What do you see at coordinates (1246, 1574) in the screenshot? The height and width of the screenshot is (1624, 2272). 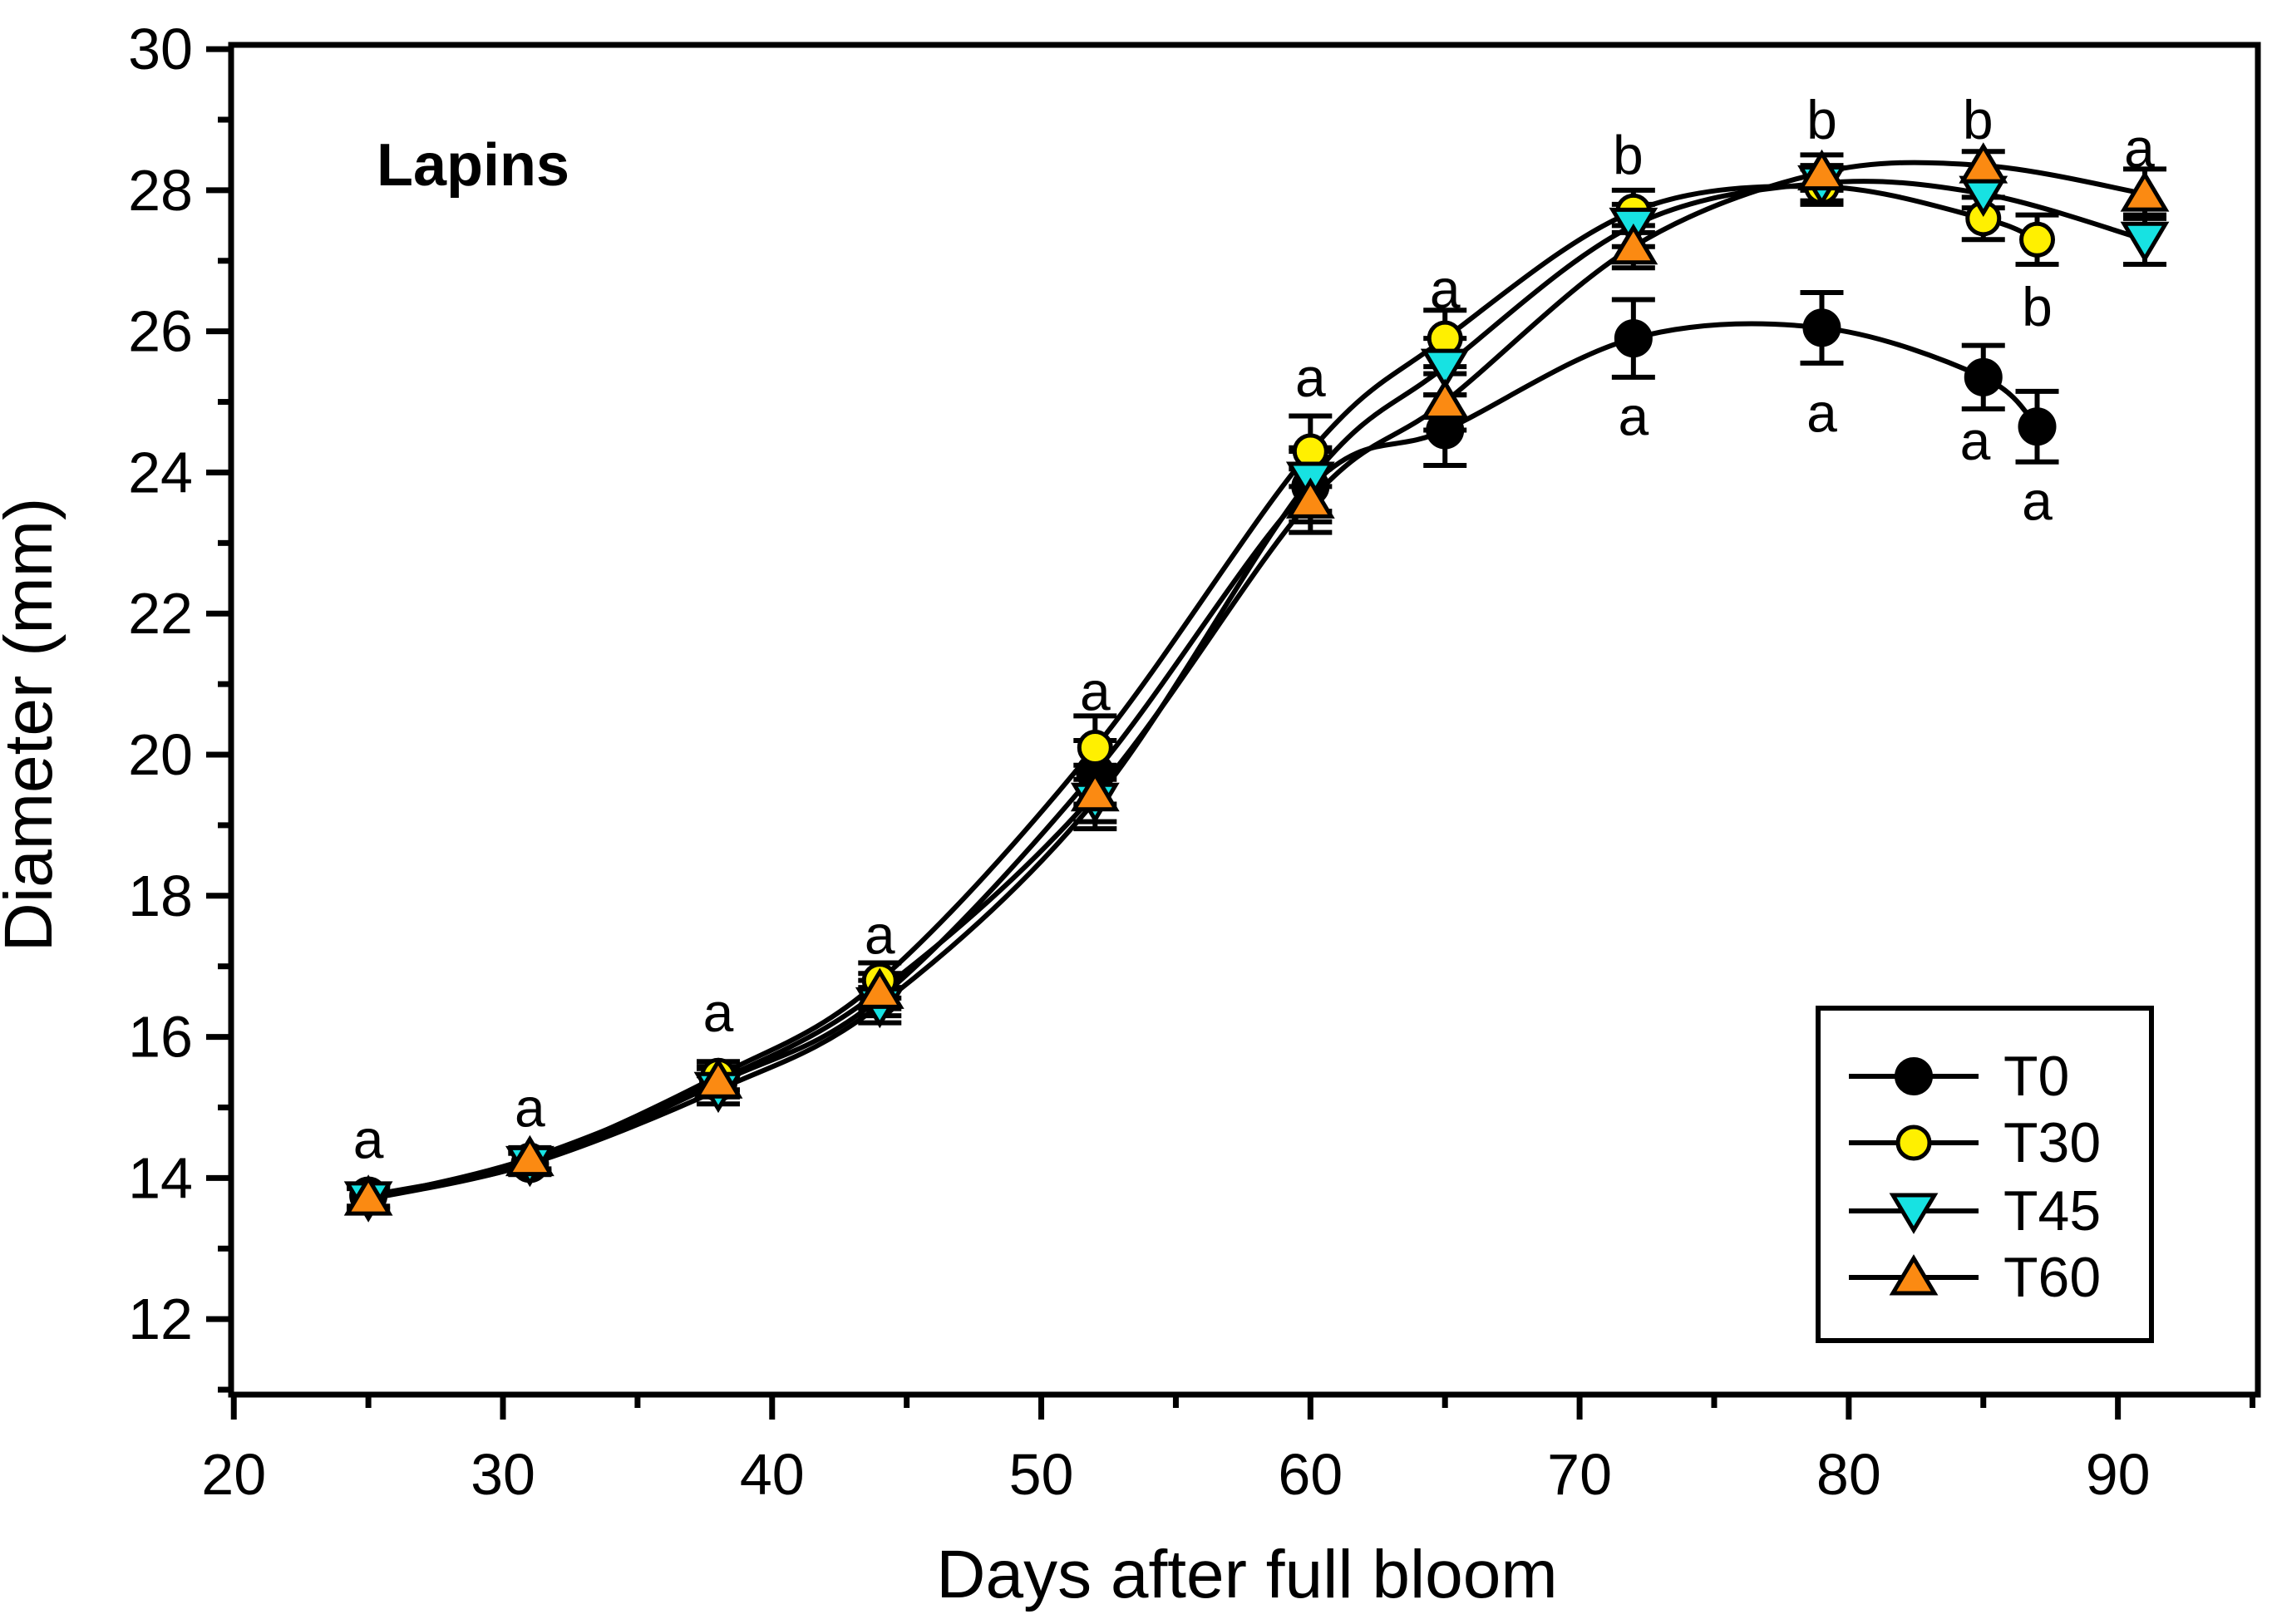 I see `x-axis-title: Days after full bloom` at bounding box center [1246, 1574].